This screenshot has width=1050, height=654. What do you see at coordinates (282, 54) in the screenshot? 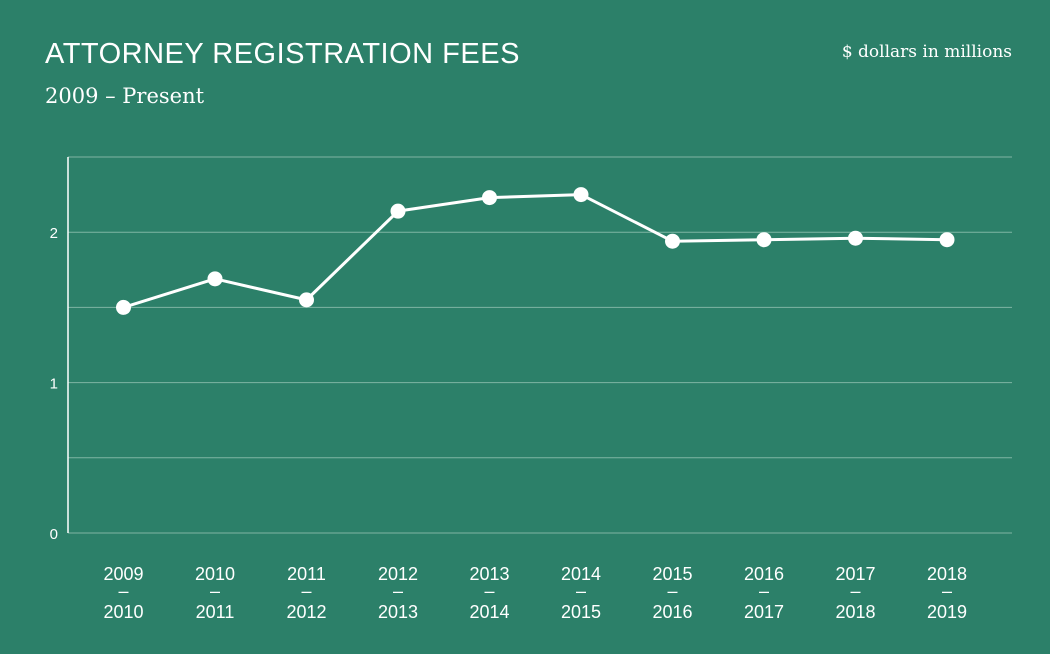
I see `chart-title: ATTORNEY REGISTRATION FEES` at bounding box center [282, 54].